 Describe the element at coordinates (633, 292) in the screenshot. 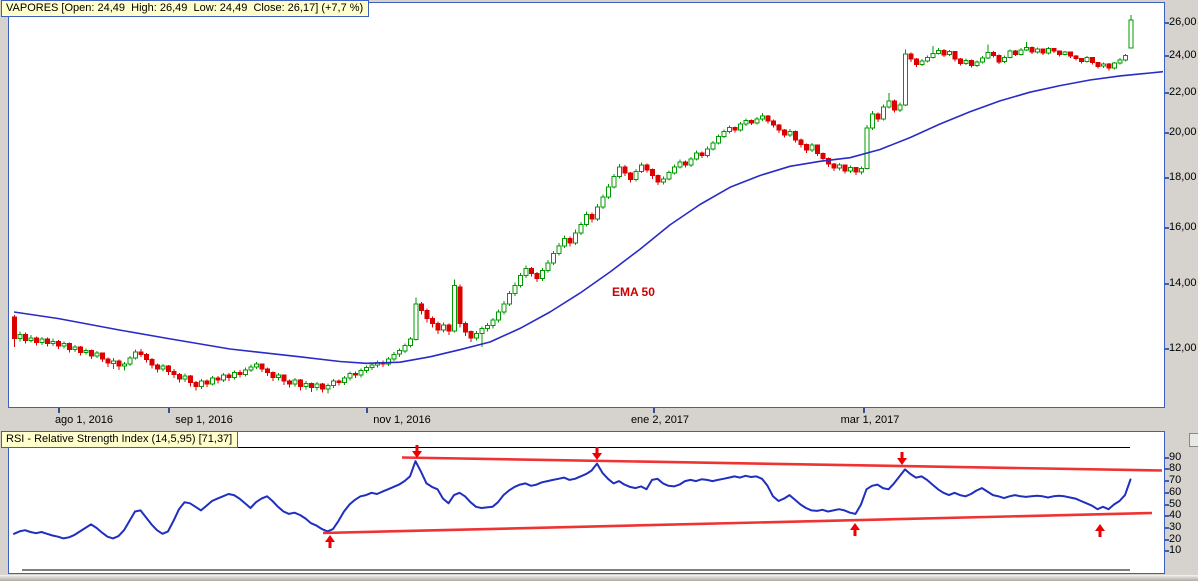

I see `ema50-label: EMA 50` at that location.